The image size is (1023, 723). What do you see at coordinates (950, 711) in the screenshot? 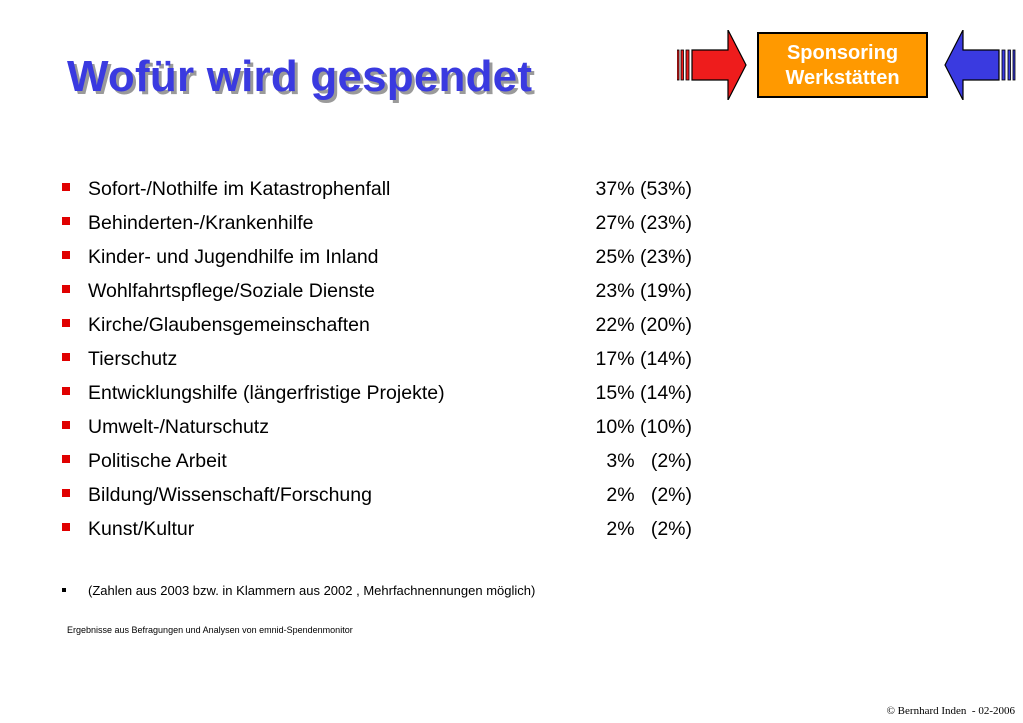
I see `copyright: © Bernhard Inden - 02-2006` at bounding box center [950, 711].